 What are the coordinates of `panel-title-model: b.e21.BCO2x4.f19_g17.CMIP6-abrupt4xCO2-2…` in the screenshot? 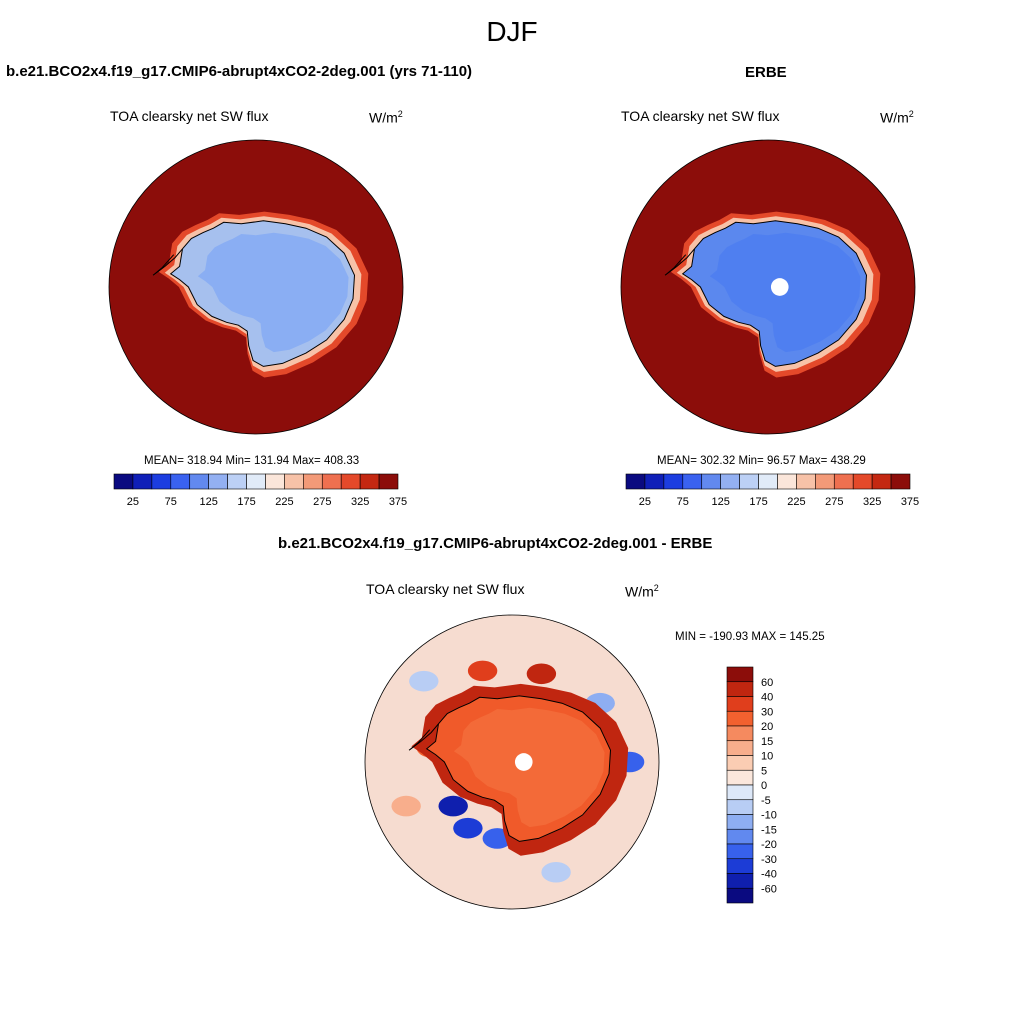 It's located at (239, 71).